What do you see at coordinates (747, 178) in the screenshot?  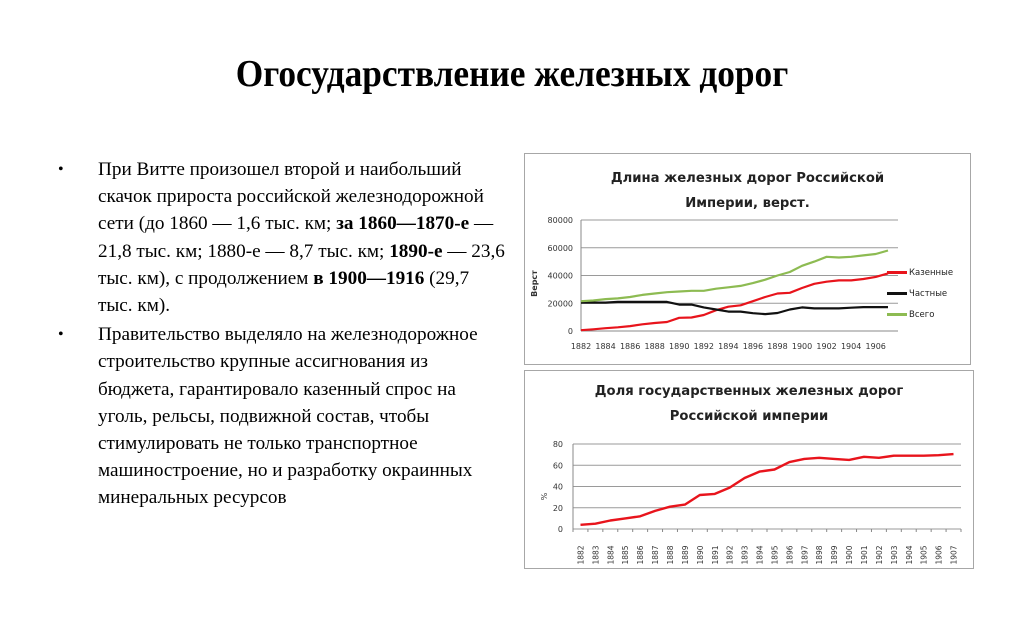 I see `chart-title-line-1: Длина железных дорог Российской` at bounding box center [747, 178].